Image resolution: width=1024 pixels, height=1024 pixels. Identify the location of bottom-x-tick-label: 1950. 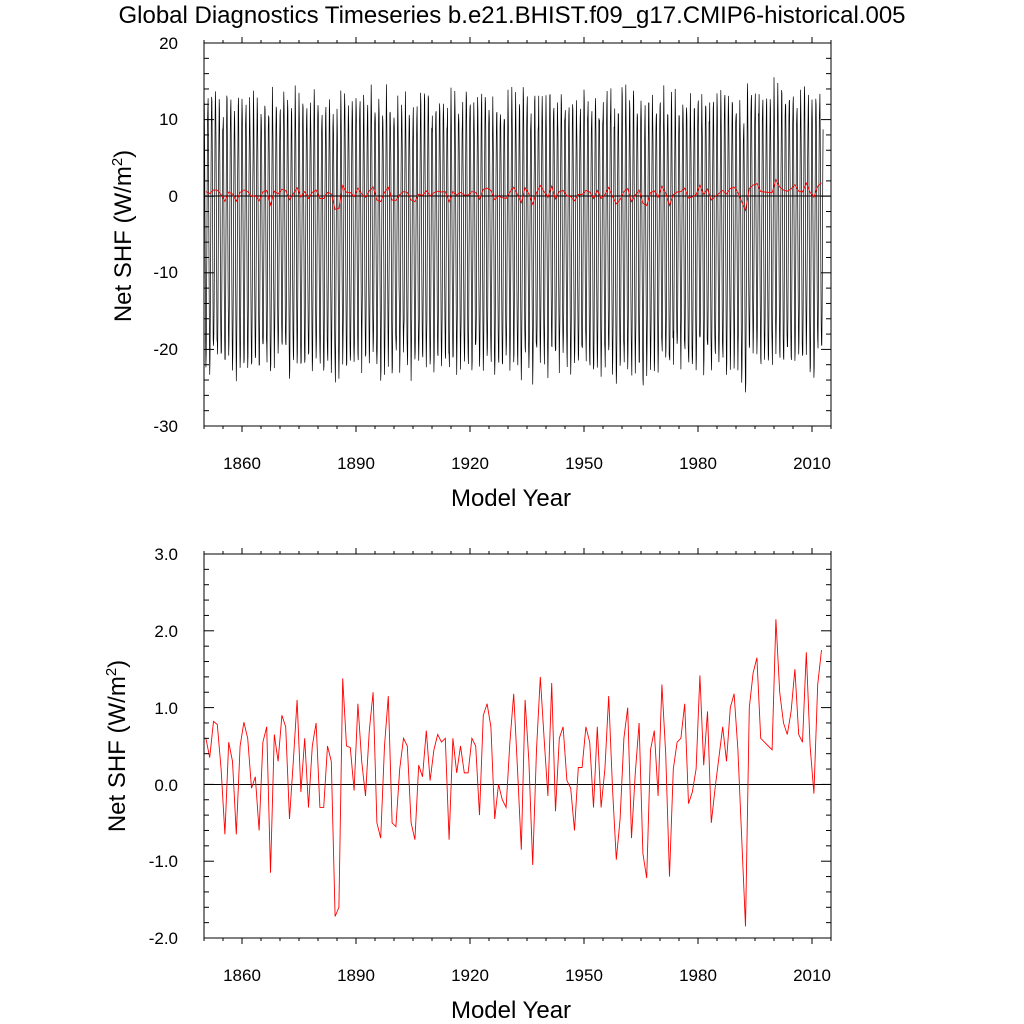
(584, 975).